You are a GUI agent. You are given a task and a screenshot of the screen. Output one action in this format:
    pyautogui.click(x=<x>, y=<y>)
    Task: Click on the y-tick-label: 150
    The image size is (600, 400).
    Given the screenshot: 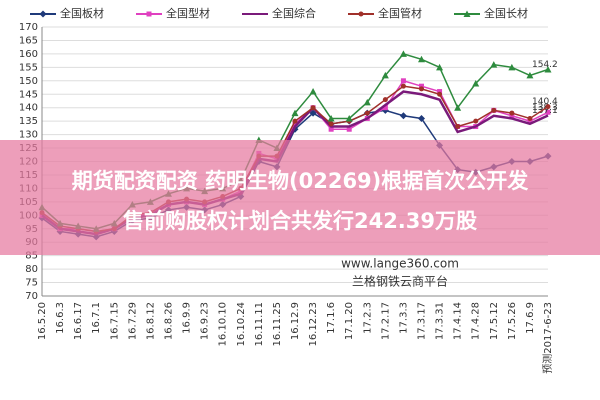 What is the action you would take?
    pyautogui.click(x=28, y=81)
    